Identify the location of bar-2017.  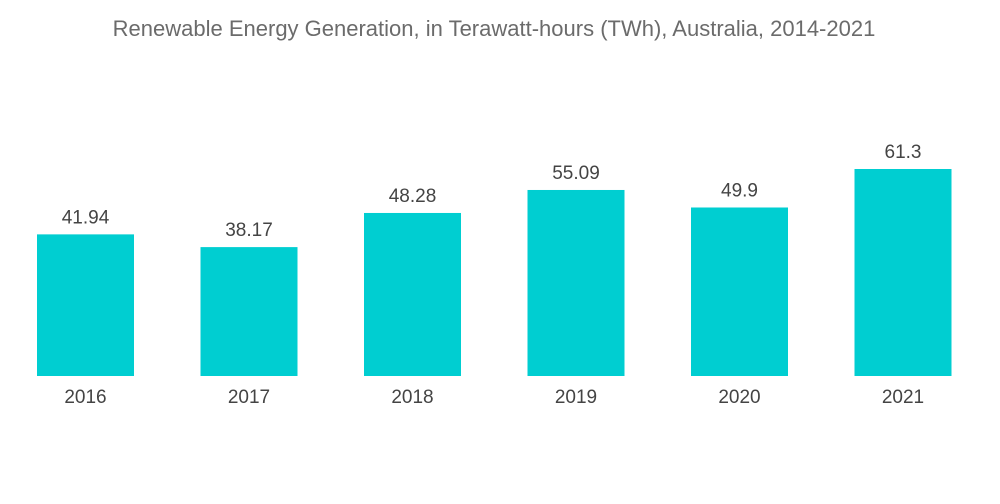
(249, 311).